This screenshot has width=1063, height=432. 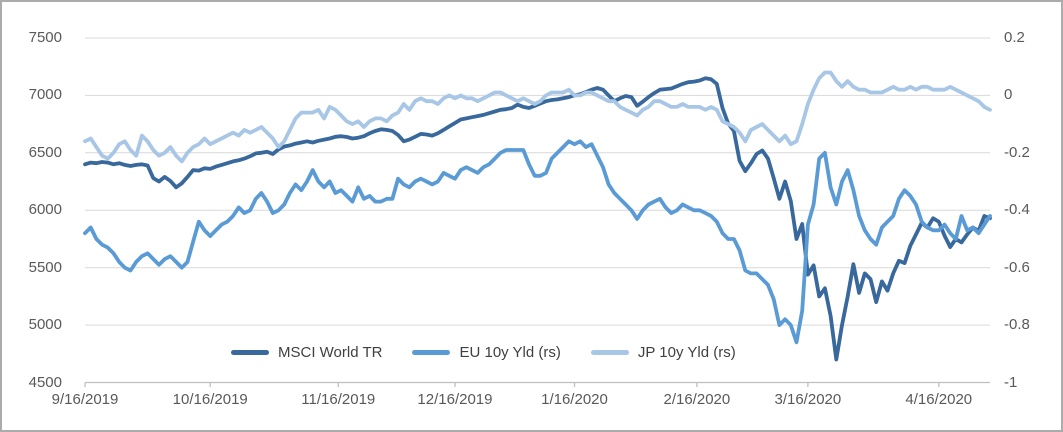 What do you see at coordinates (1017, 267) in the screenshot?
I see `right-y-axis-tick-label: -0.6` at bounding box center [1017, 267].